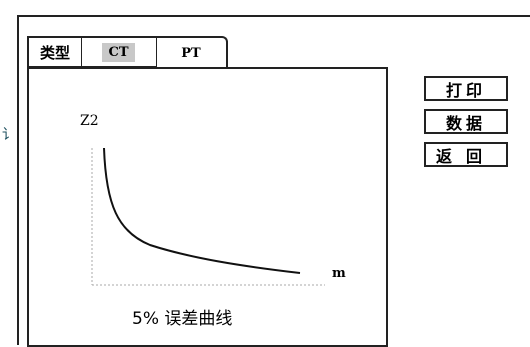 This screenshot has width=530, height=347. Describe the element at coordinates (118, 52) in the screenshot. I see `tab-ct-label: CT` at that location.